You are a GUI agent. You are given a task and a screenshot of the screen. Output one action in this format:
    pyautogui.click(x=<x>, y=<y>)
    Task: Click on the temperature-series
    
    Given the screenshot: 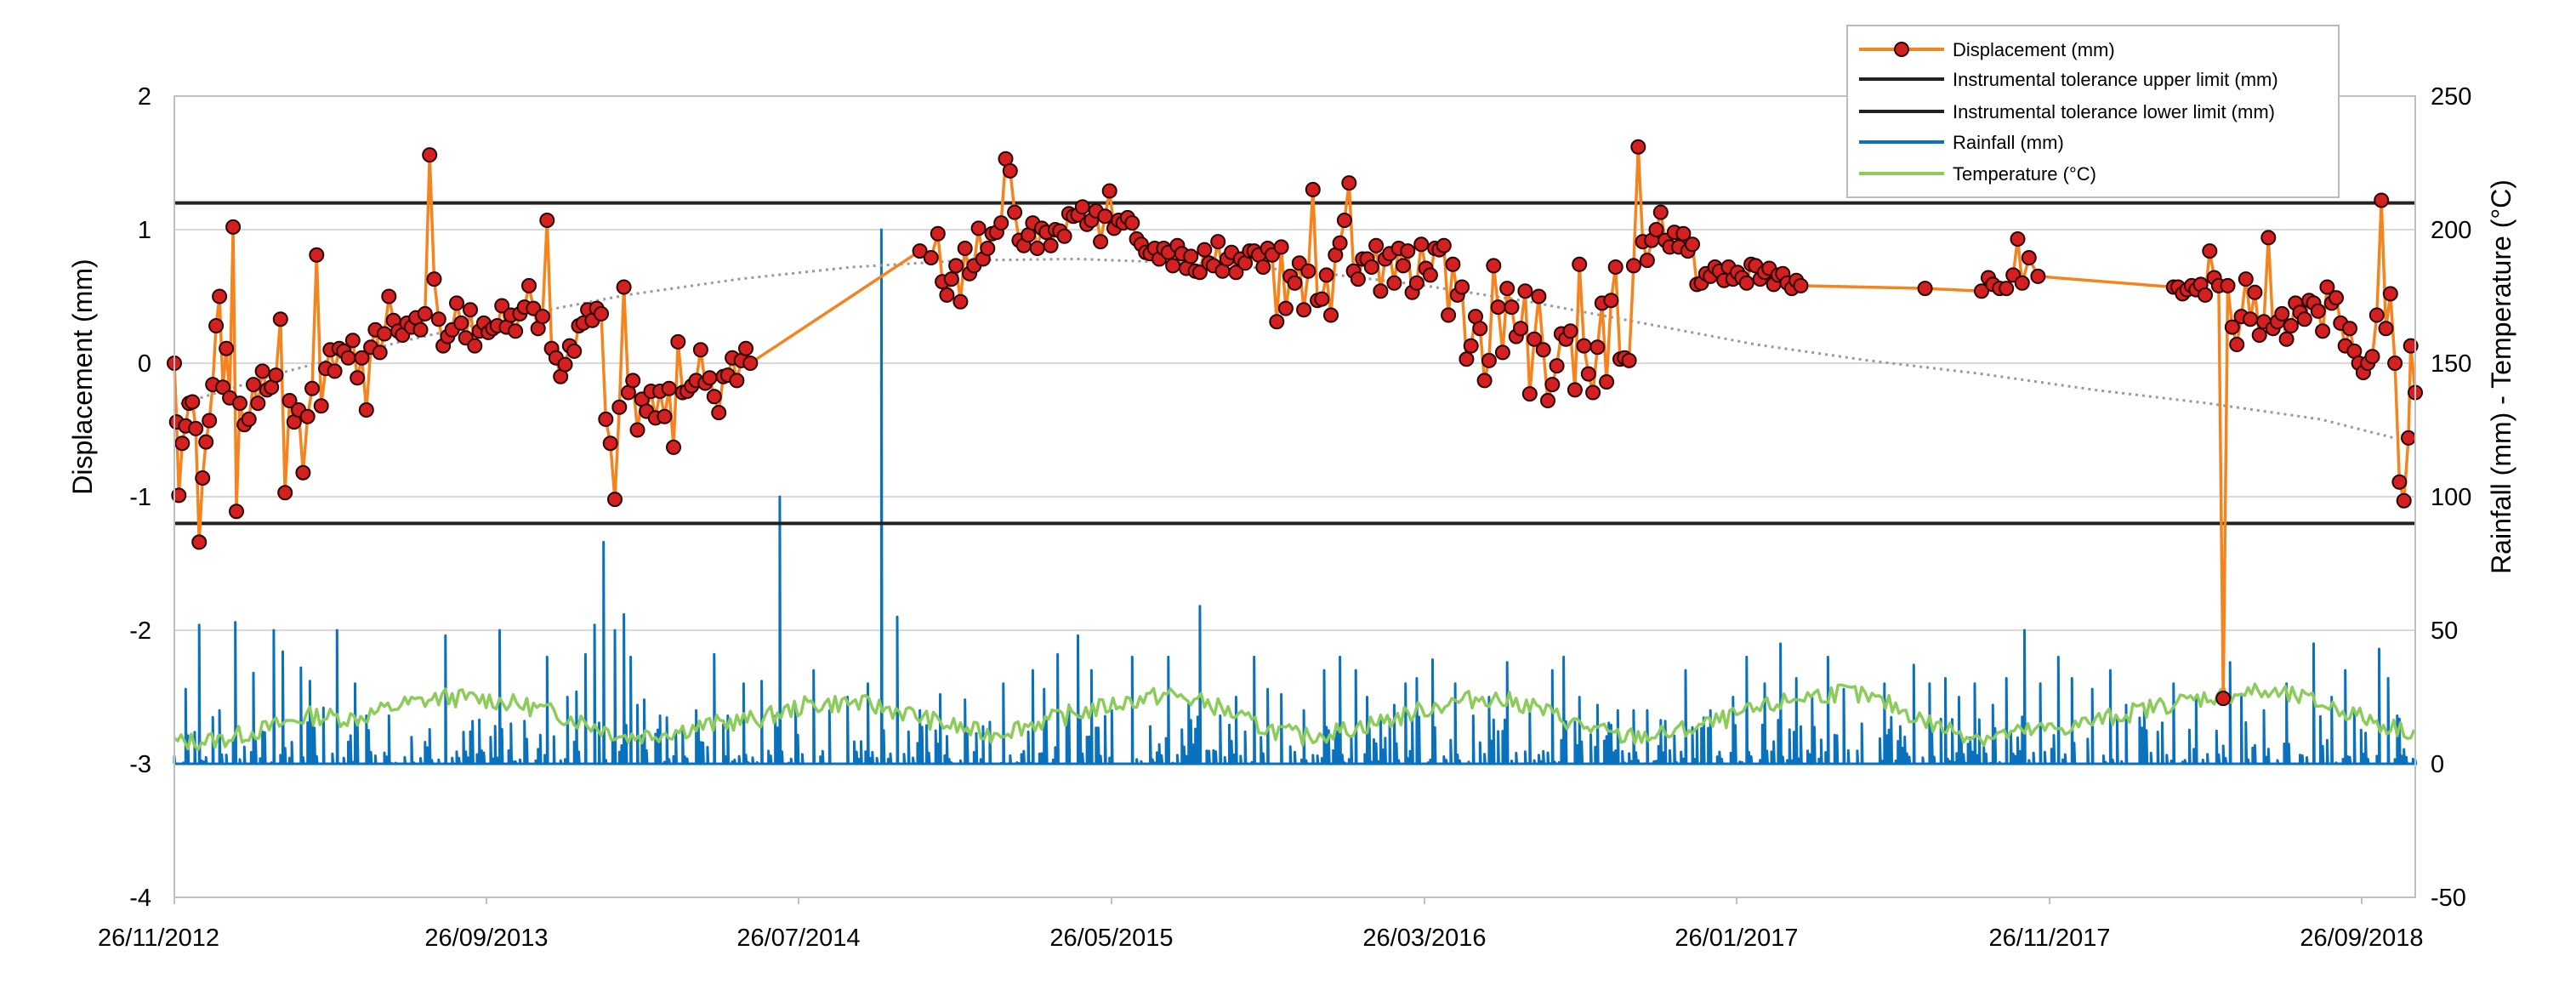 What is the action you would take?
    pyautogui.click(x=1294, y=716)
    